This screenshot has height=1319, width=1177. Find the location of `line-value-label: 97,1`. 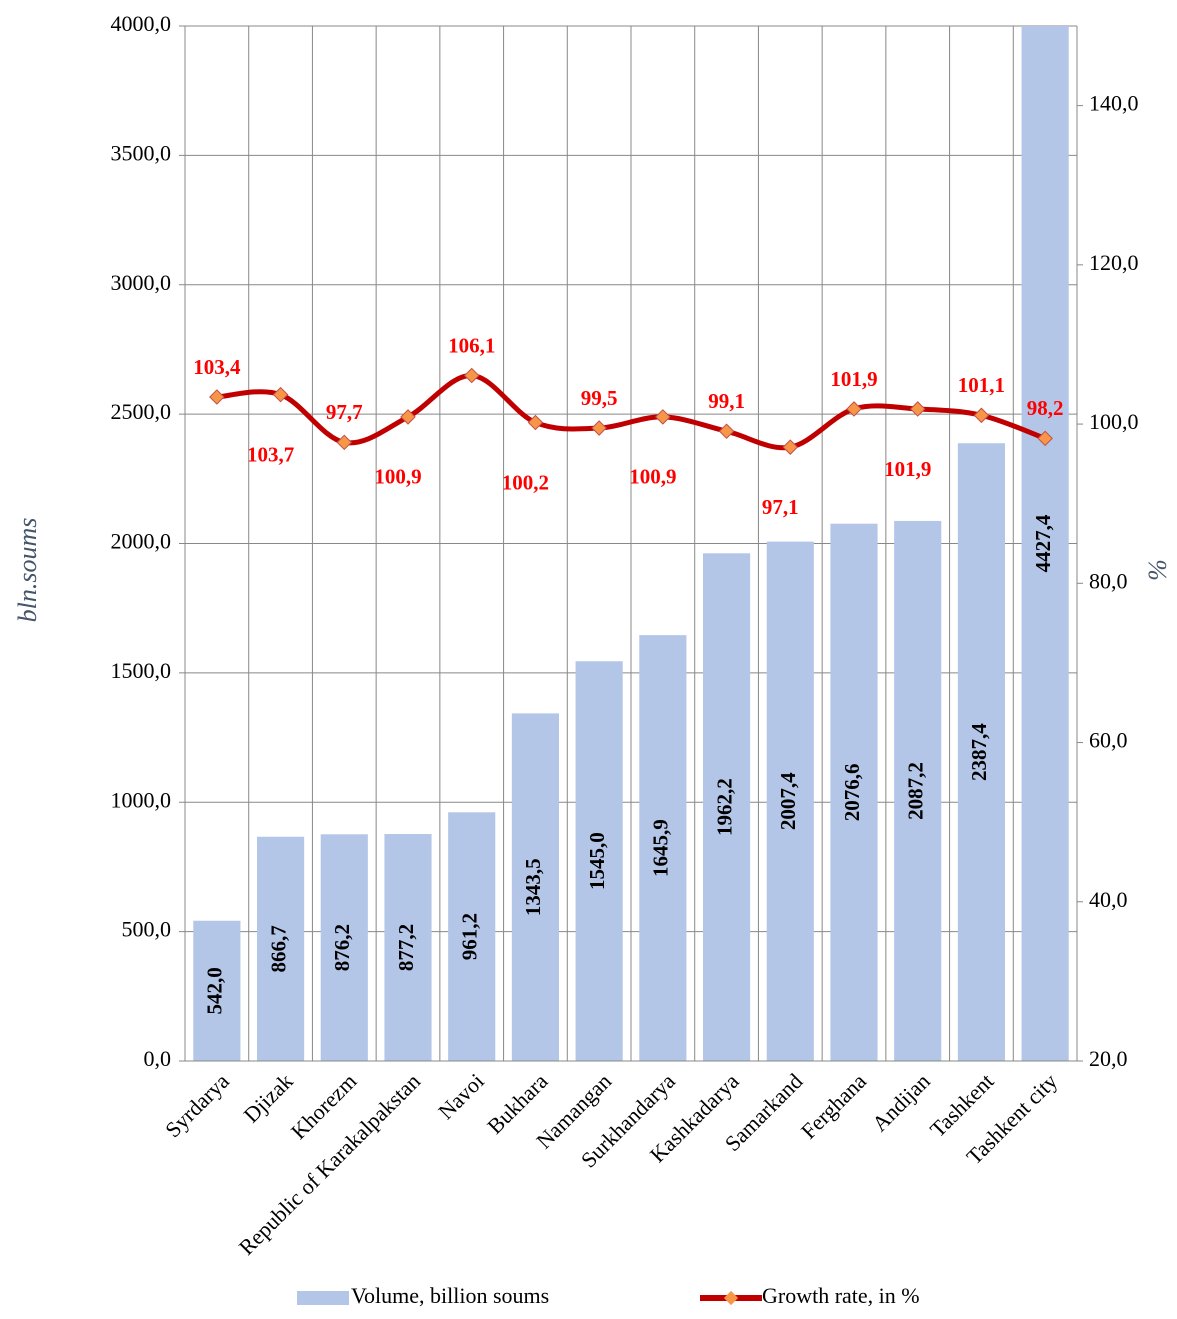

line-value-label: 97,1 is located at coordinates (780, 507).